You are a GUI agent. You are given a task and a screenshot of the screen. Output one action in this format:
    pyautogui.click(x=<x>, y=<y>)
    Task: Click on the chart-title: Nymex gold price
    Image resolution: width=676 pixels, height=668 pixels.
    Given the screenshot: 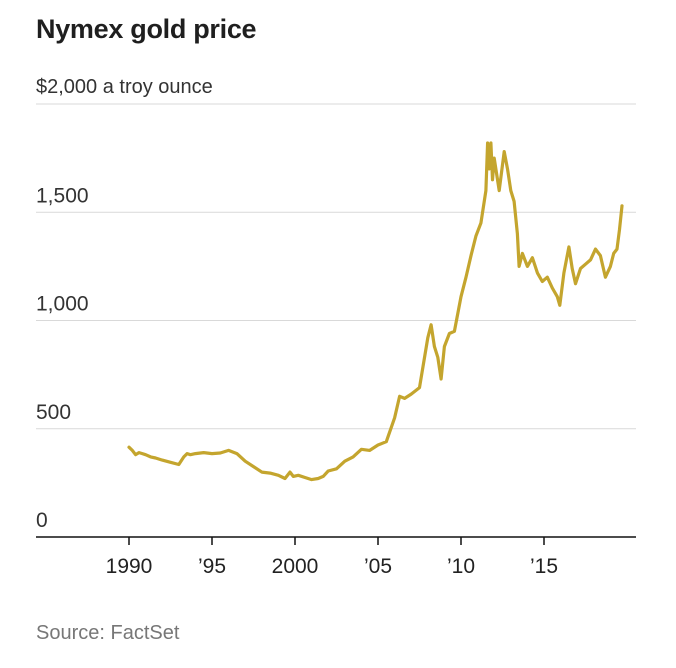 What is the action you would take?
    pyautogui.click(x=146, y=29)
    